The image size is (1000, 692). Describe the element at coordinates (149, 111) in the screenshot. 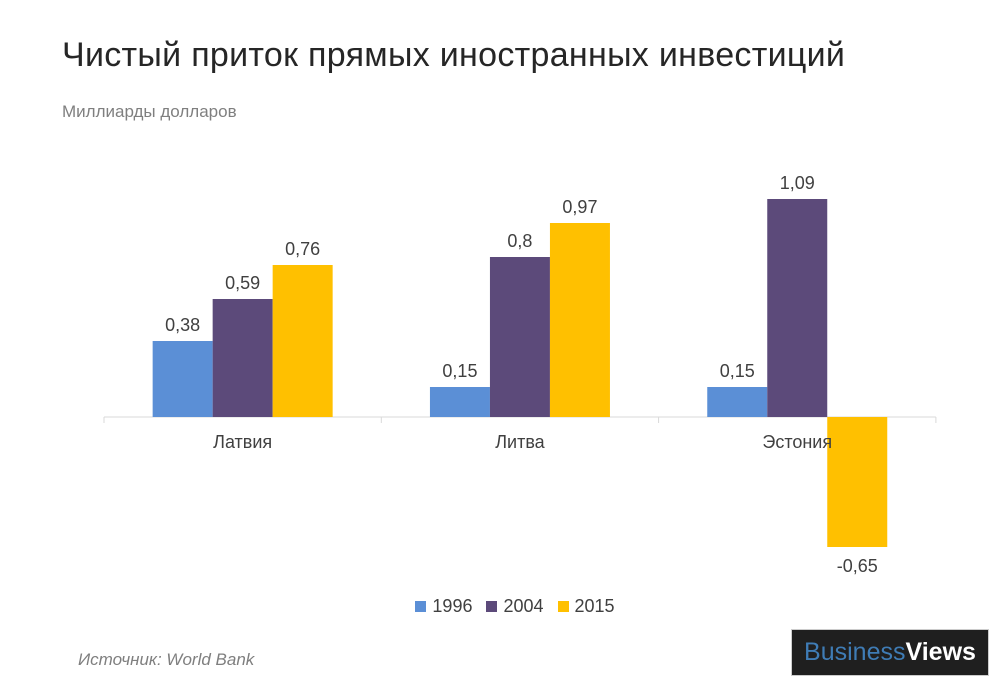

I see `chart-subtitle: Миллиарды долларов` at that location.